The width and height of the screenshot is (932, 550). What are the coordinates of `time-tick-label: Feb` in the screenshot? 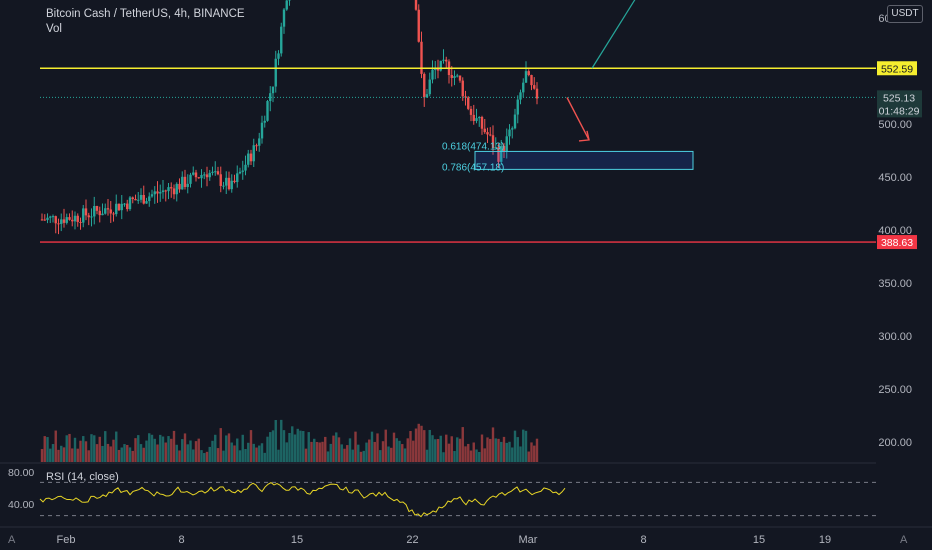 It's located at (66, 540).